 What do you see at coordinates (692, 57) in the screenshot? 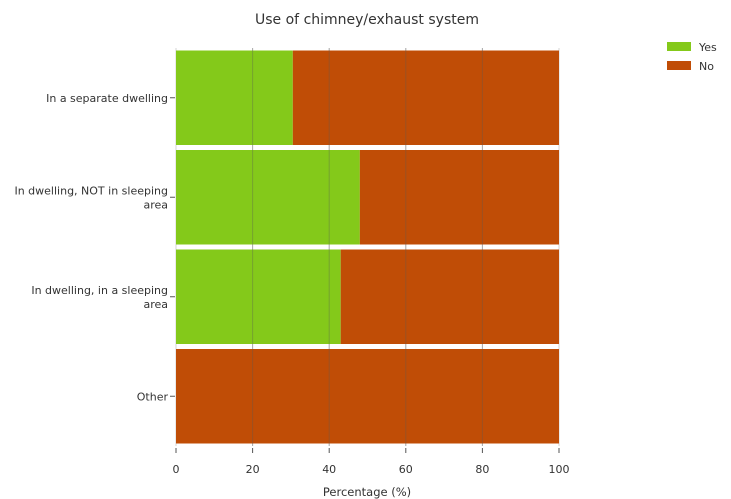
I see `legend: Yes No` at bounding box center [692, 57].